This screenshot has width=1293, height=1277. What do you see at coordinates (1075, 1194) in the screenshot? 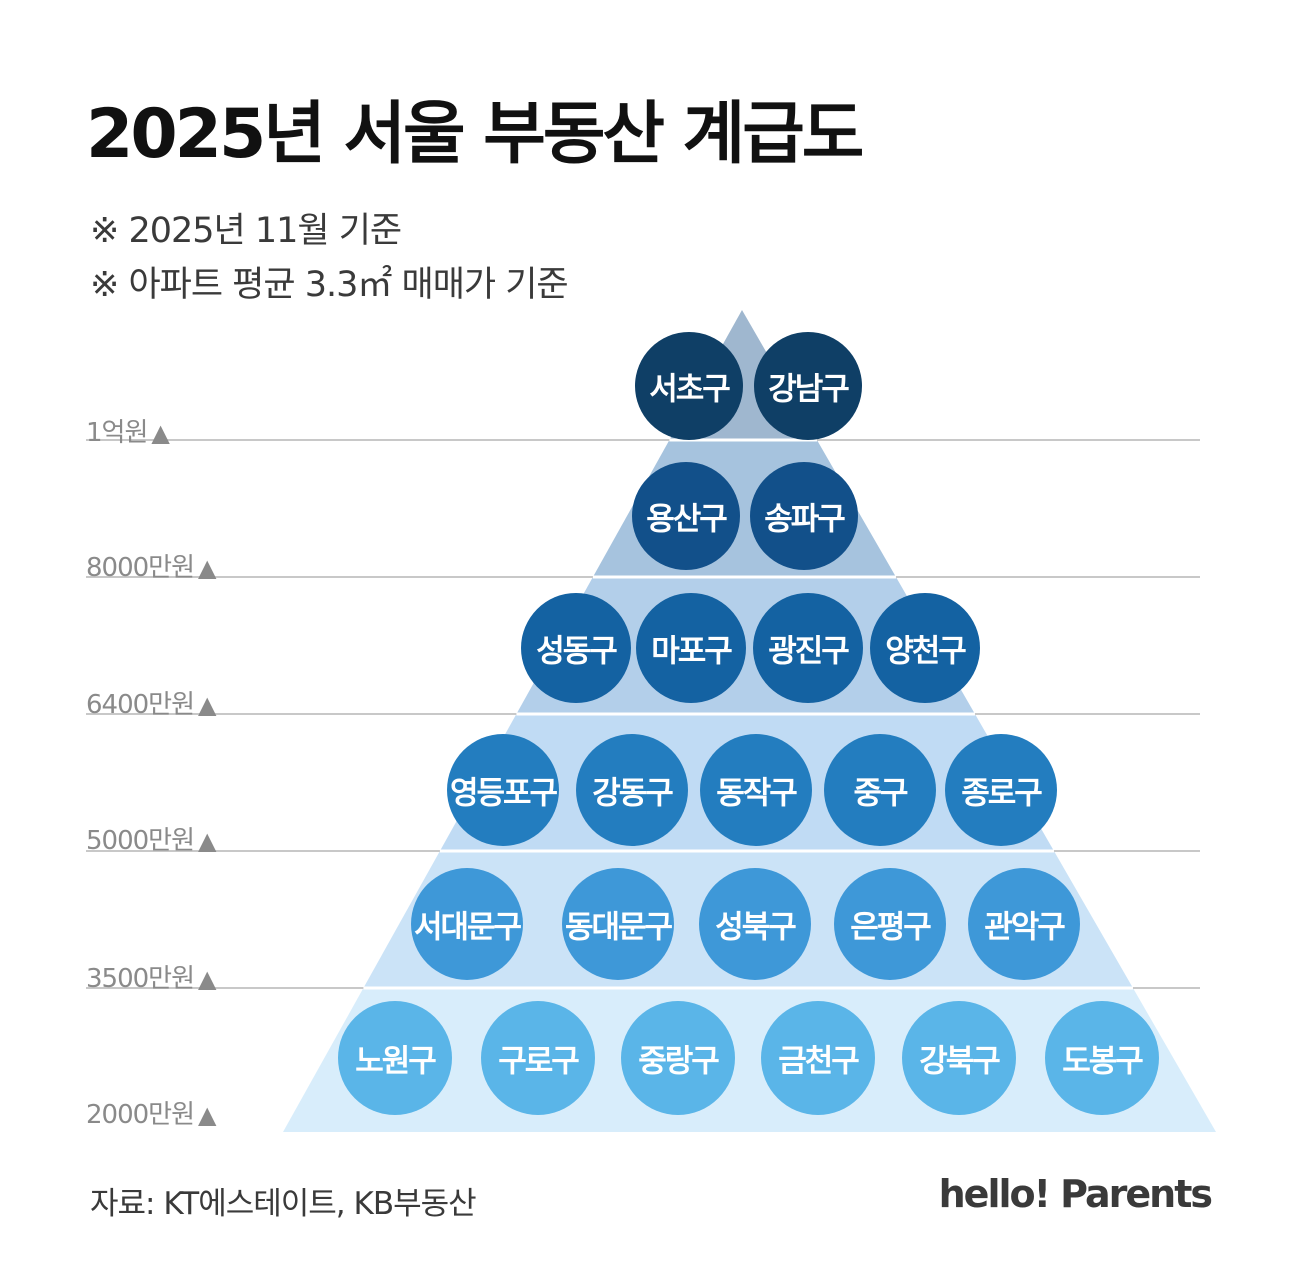
I see `brand-logo: hello! Parents` at bounding box center [1075, 1194].